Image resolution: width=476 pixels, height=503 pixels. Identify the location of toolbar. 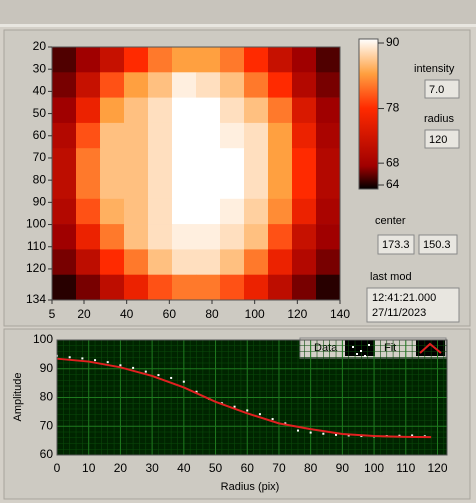
(238, 12).